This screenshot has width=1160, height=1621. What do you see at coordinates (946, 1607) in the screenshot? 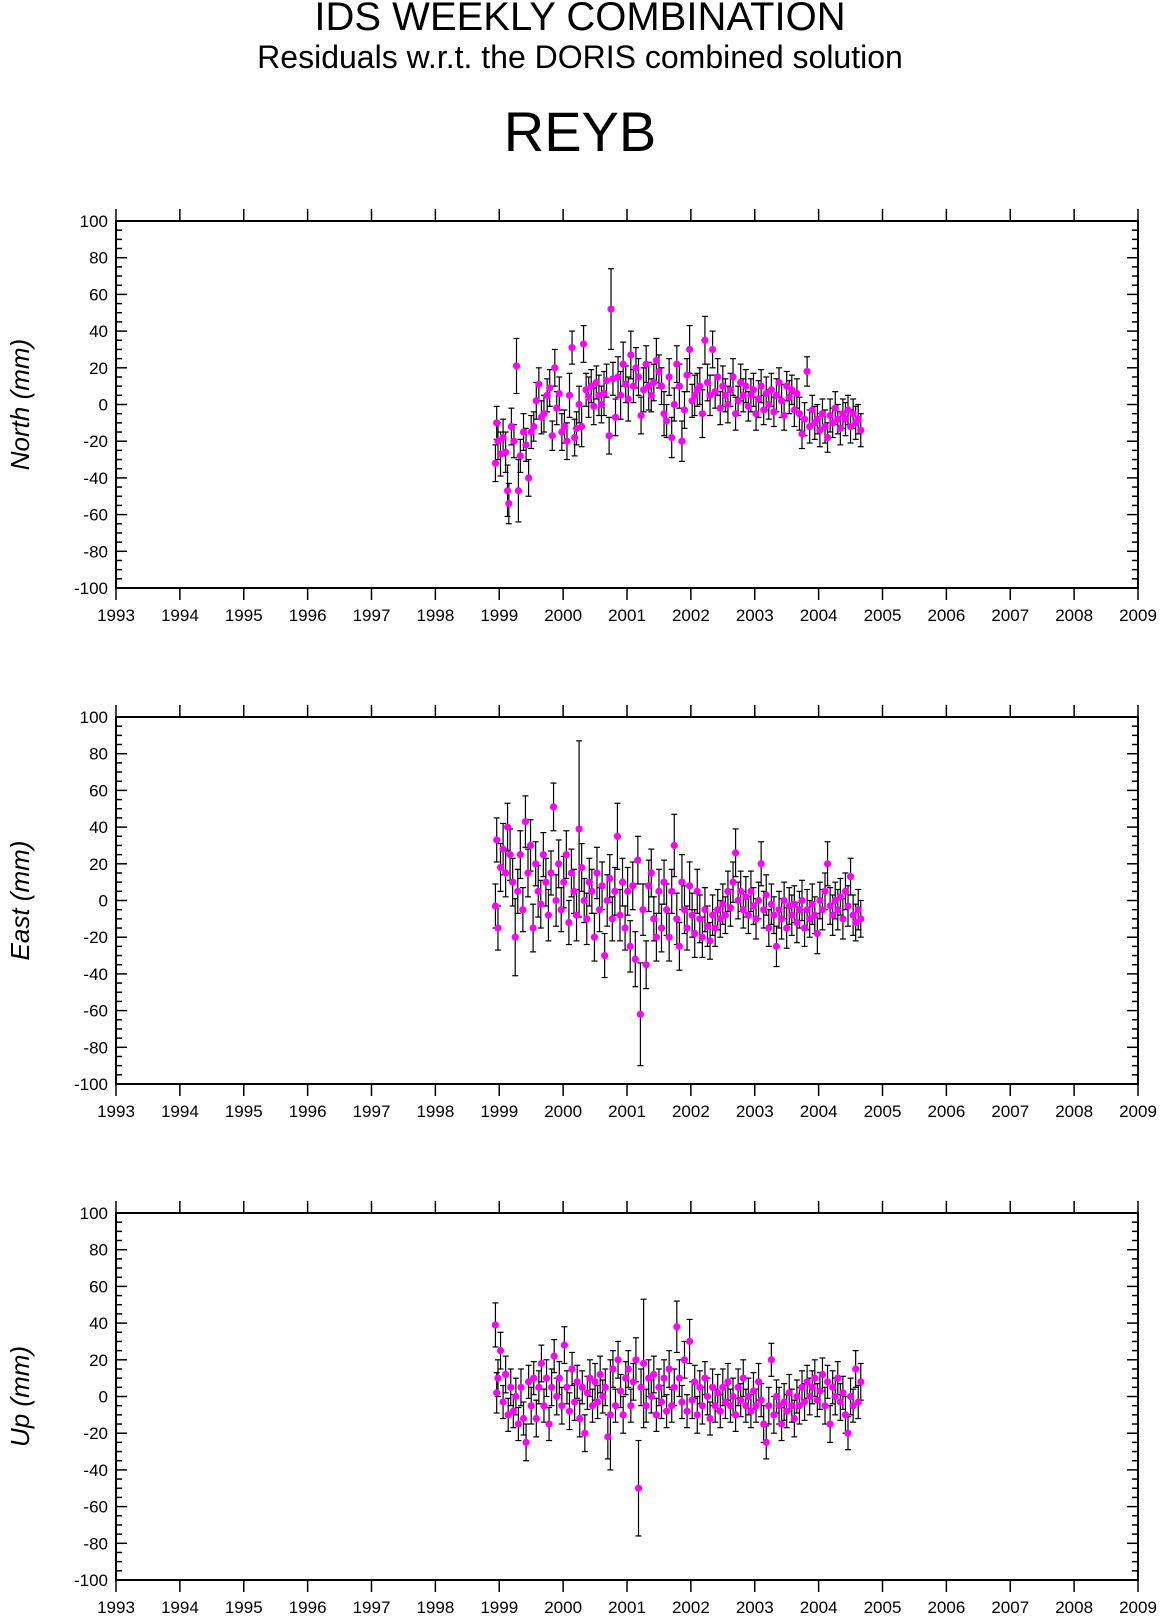
I see `x-tick-label: 2006` at bounding box center [946, 1607].